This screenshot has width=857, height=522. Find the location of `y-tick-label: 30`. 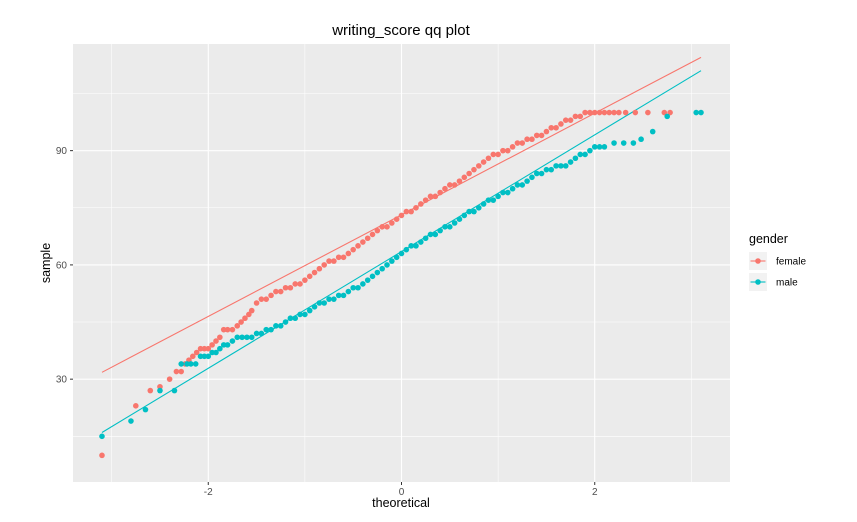

y-tick-label: 30 is located at coordinates (62, 380).